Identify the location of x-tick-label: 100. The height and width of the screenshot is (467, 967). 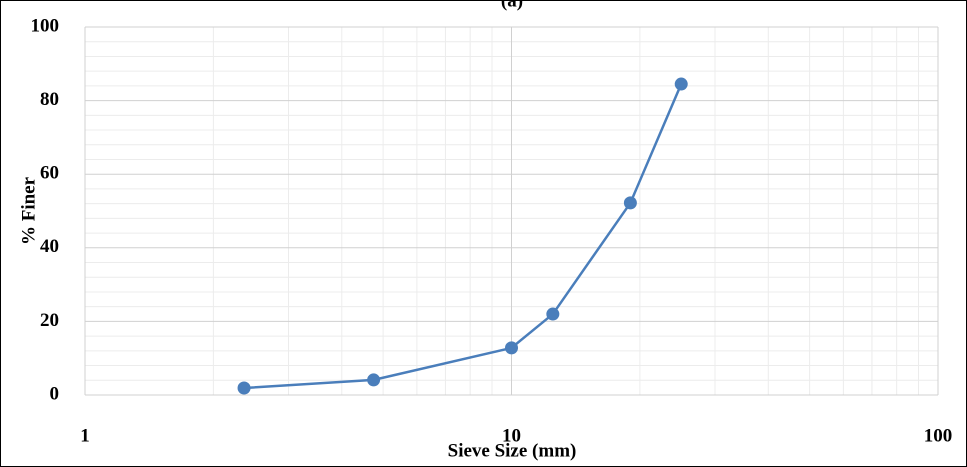
(938, 435).